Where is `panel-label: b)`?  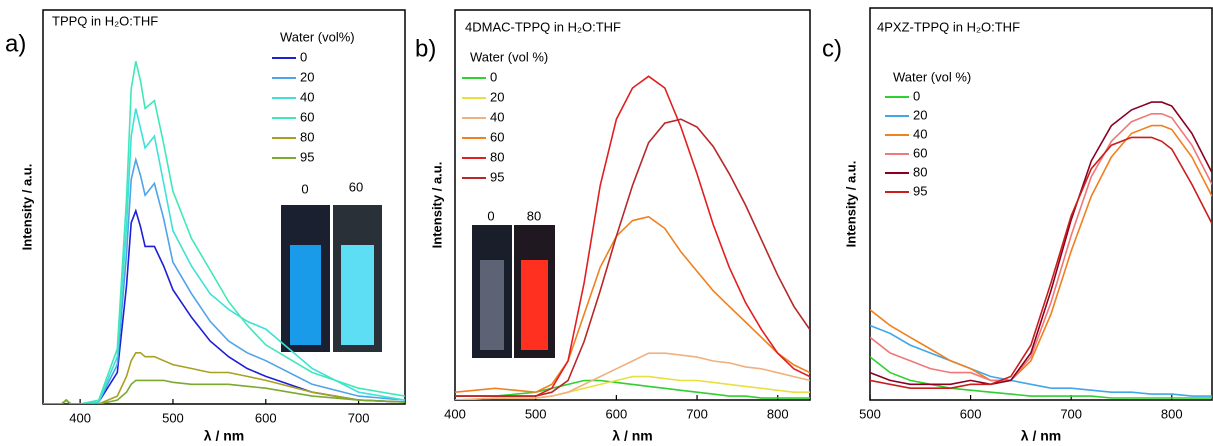 panel-label: b) is located at coordinates (425, 48).